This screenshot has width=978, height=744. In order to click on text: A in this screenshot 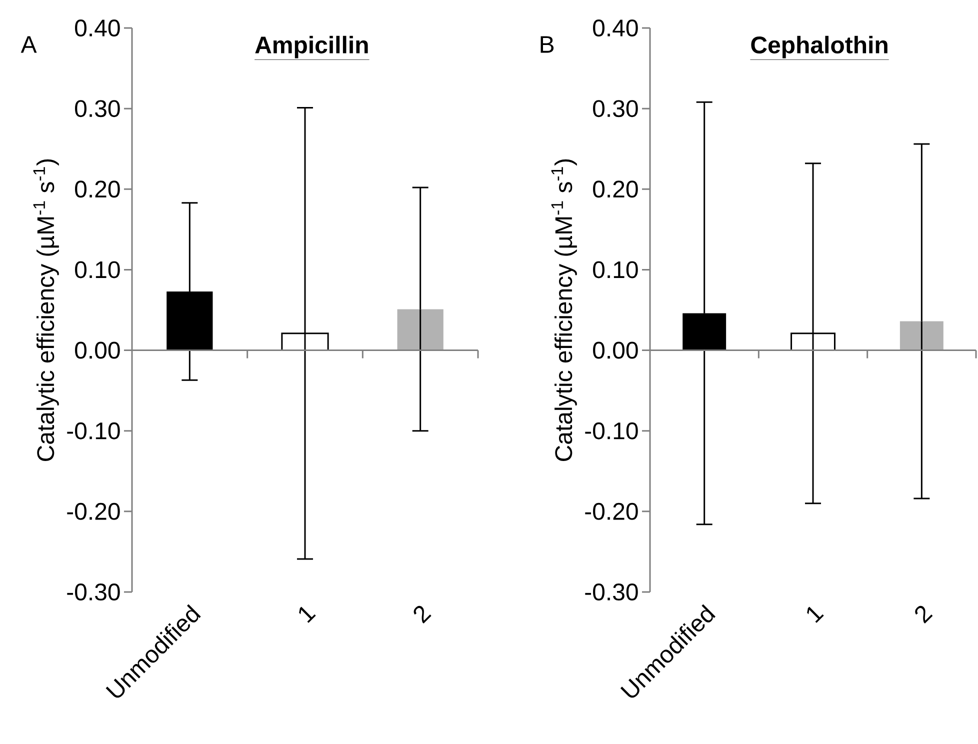, I will do `click(28, 44)`.